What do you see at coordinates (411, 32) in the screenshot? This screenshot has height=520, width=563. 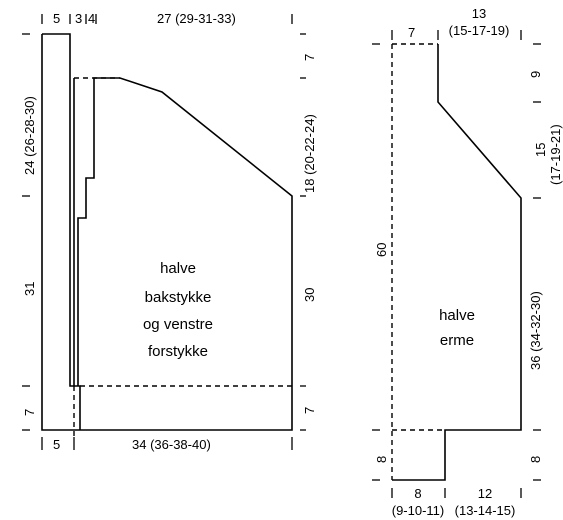 I see `sleeve-top-measure-1: 7` at bounding box center [411, 32].